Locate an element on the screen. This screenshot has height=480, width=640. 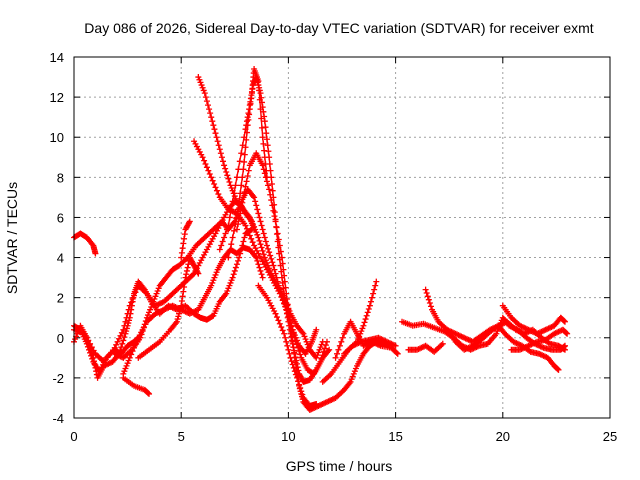
y-tick-label: -2 is located at coordinates (58, 378).